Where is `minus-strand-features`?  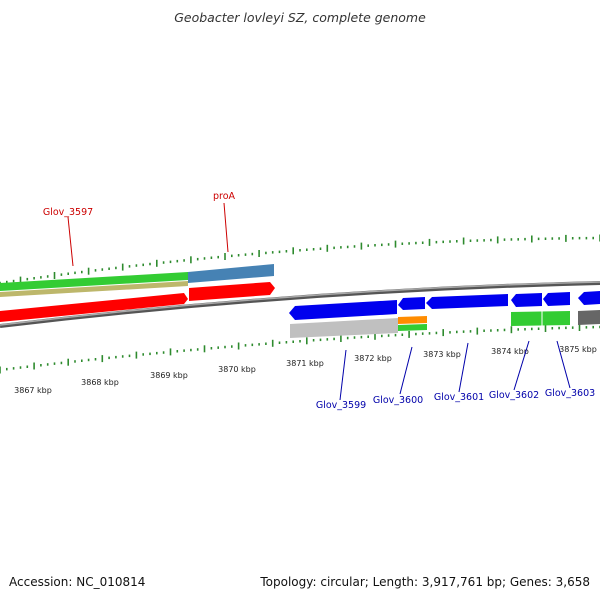 minus-strand-features is located at coordinates (444, 314).